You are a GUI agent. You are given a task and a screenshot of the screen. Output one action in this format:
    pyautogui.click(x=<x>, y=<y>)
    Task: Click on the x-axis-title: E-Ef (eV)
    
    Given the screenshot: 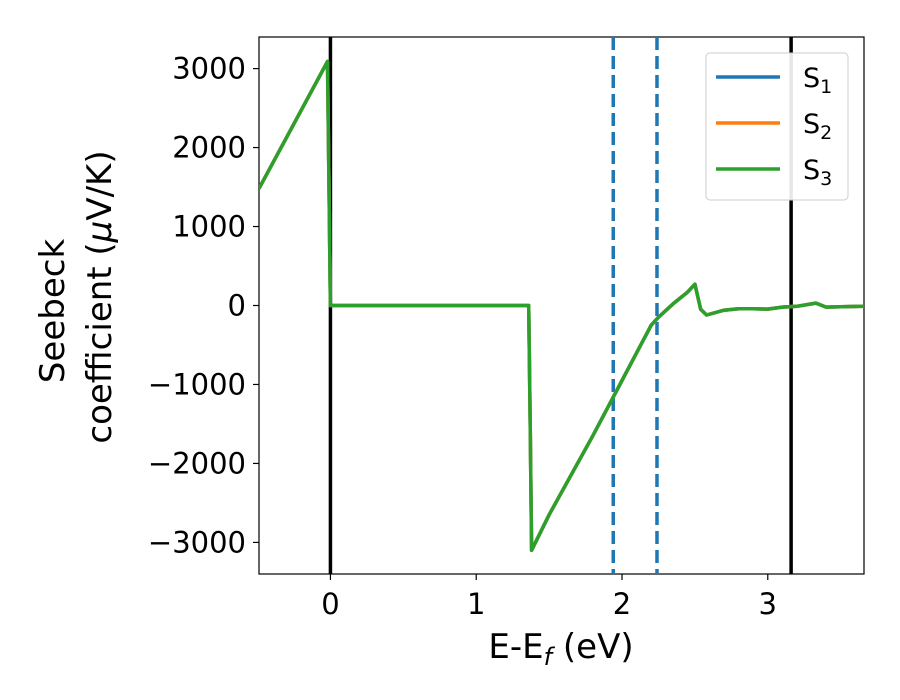 What is the action you would take?
    pyautogui.click(x=560, y=649)
    